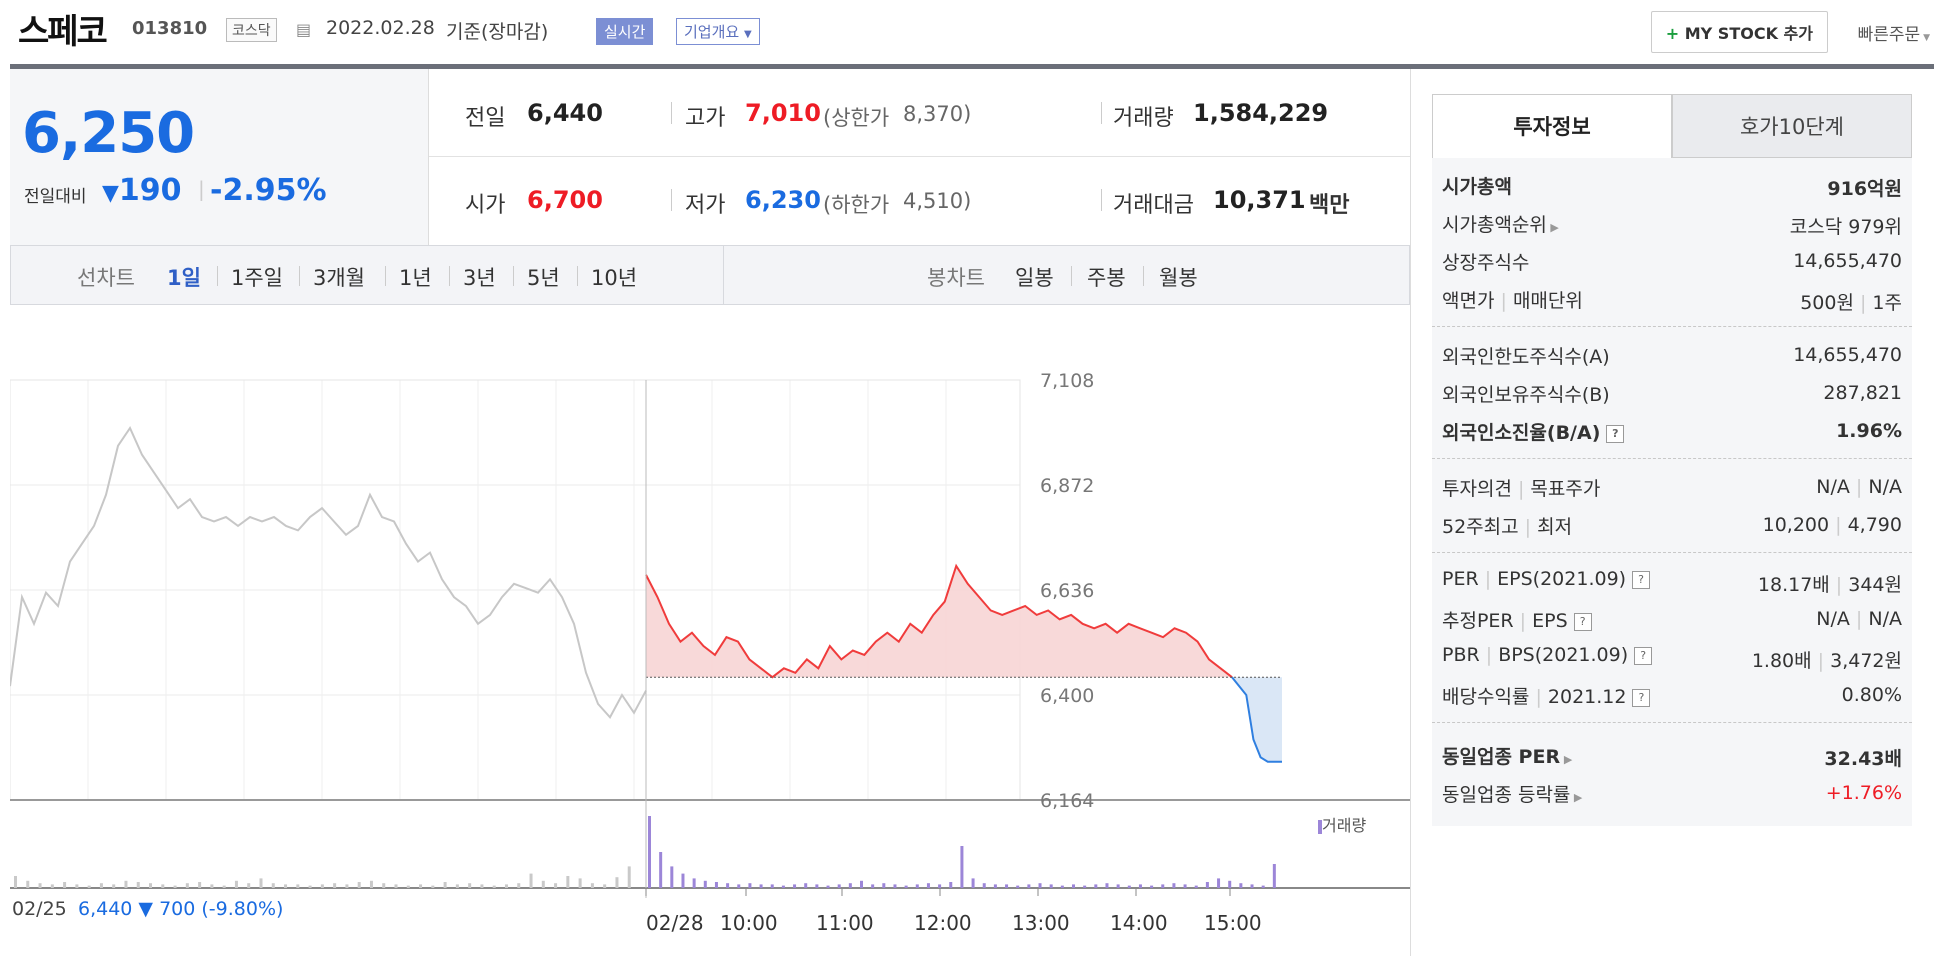 The height and width of the screenshot is (956, 1944). Describe the element at coordinates (625, 31) in the screenshot. I see `realtime-button: 실시간` at that location.